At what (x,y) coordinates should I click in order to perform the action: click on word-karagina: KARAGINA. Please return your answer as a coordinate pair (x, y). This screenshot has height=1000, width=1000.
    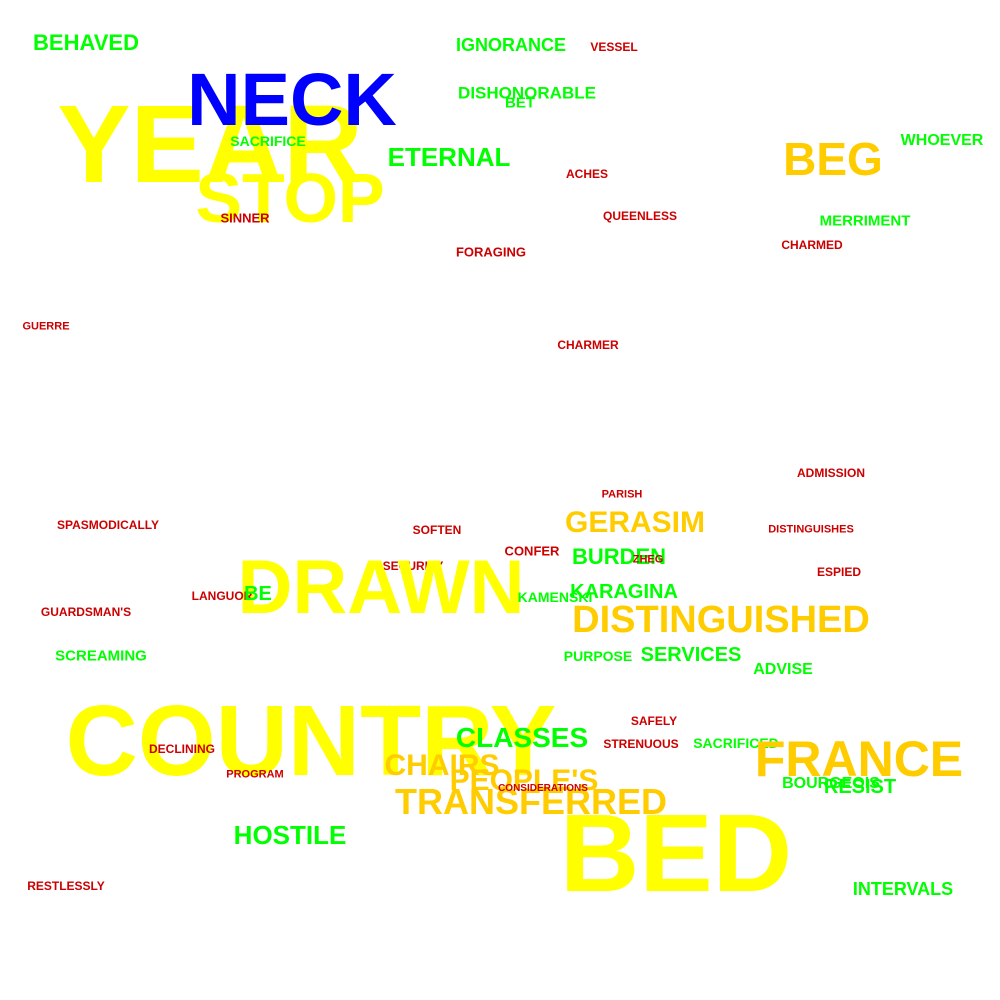
    Looking at the image, I should click on (624, 592).